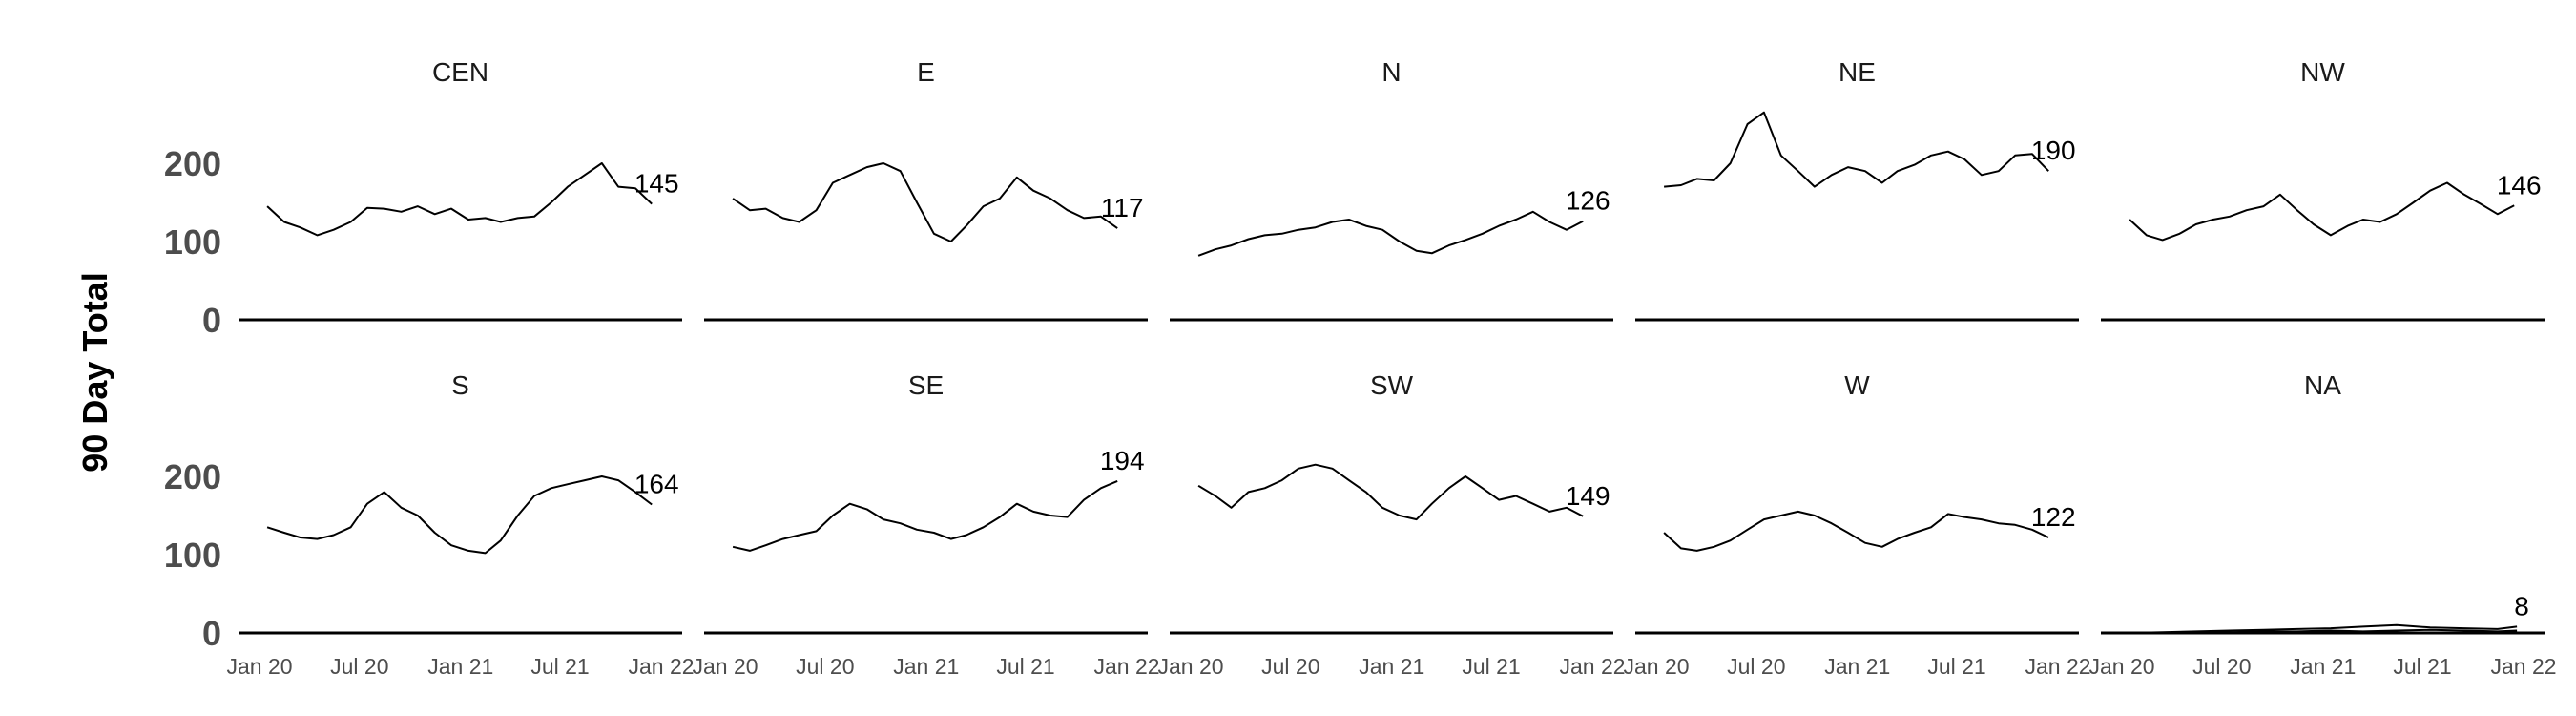 Image resolution: width=2576 pixels, height=716 pixels. Describe the element at coordinates (2521, 606) in the screenshot. I see `end-value-label: 8` at that location.